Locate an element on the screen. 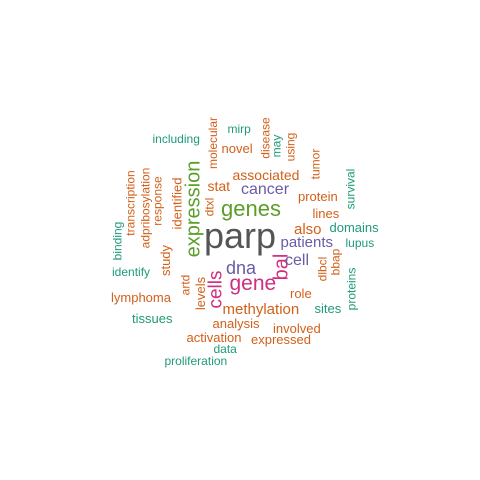 The width and height of the screenshot is (480, 480). cloud-word-study: study is located at coordinates (165, 260).